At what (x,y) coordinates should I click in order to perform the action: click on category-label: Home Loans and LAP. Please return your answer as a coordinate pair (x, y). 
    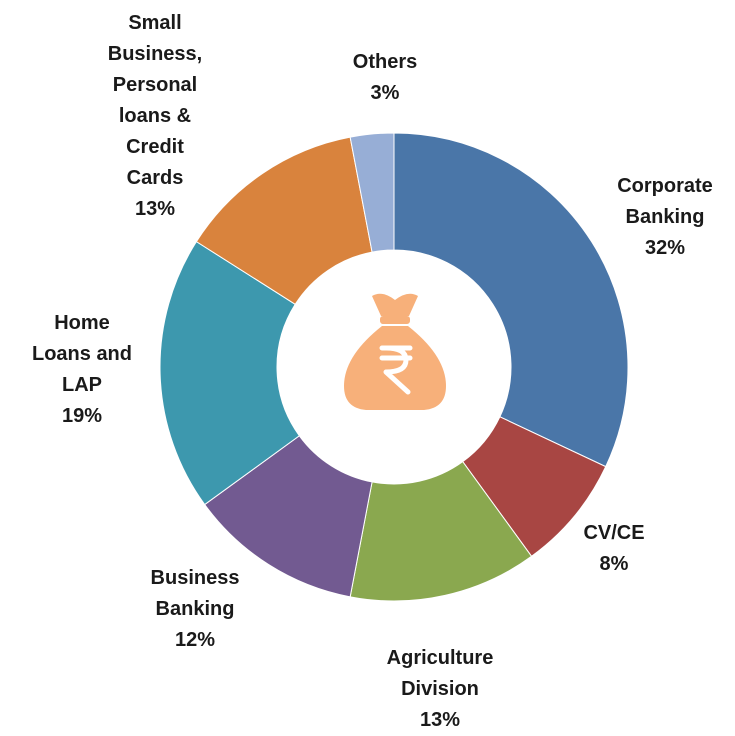
    Looking at the image, I should click on (81, 354).